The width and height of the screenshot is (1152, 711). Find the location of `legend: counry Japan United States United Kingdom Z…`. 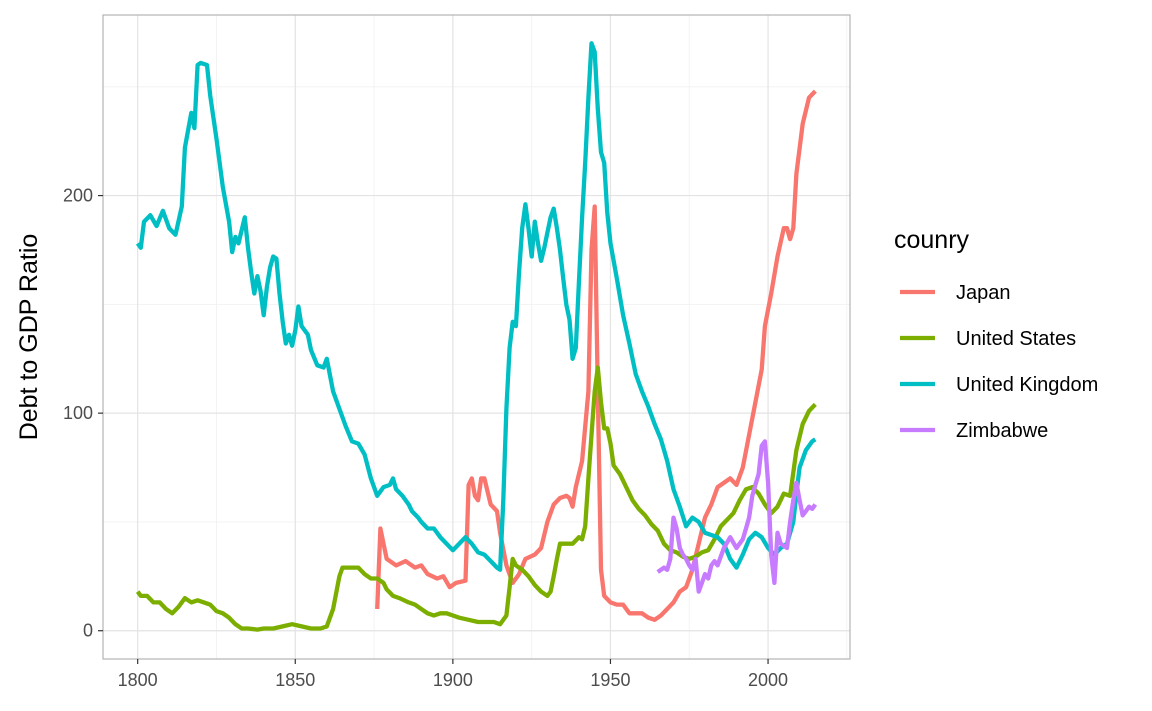

legend: counry Japan United States United Kingdom Z… is located at coordinates (996, 334).